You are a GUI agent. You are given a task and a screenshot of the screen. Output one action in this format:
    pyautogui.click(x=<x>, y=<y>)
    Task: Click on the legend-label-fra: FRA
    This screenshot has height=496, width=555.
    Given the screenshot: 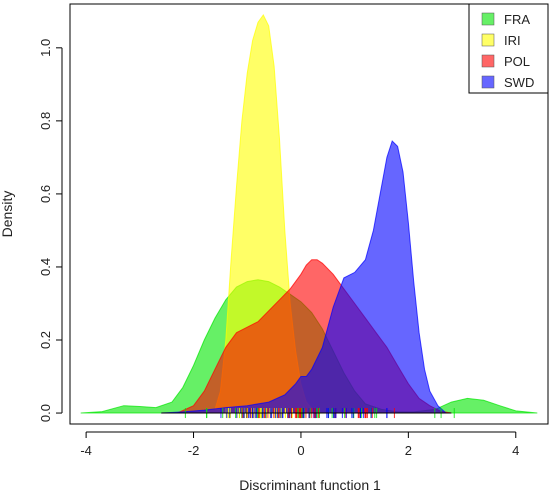 What is the action you would take?
    pyautogui.click(x=517, y=19)
    